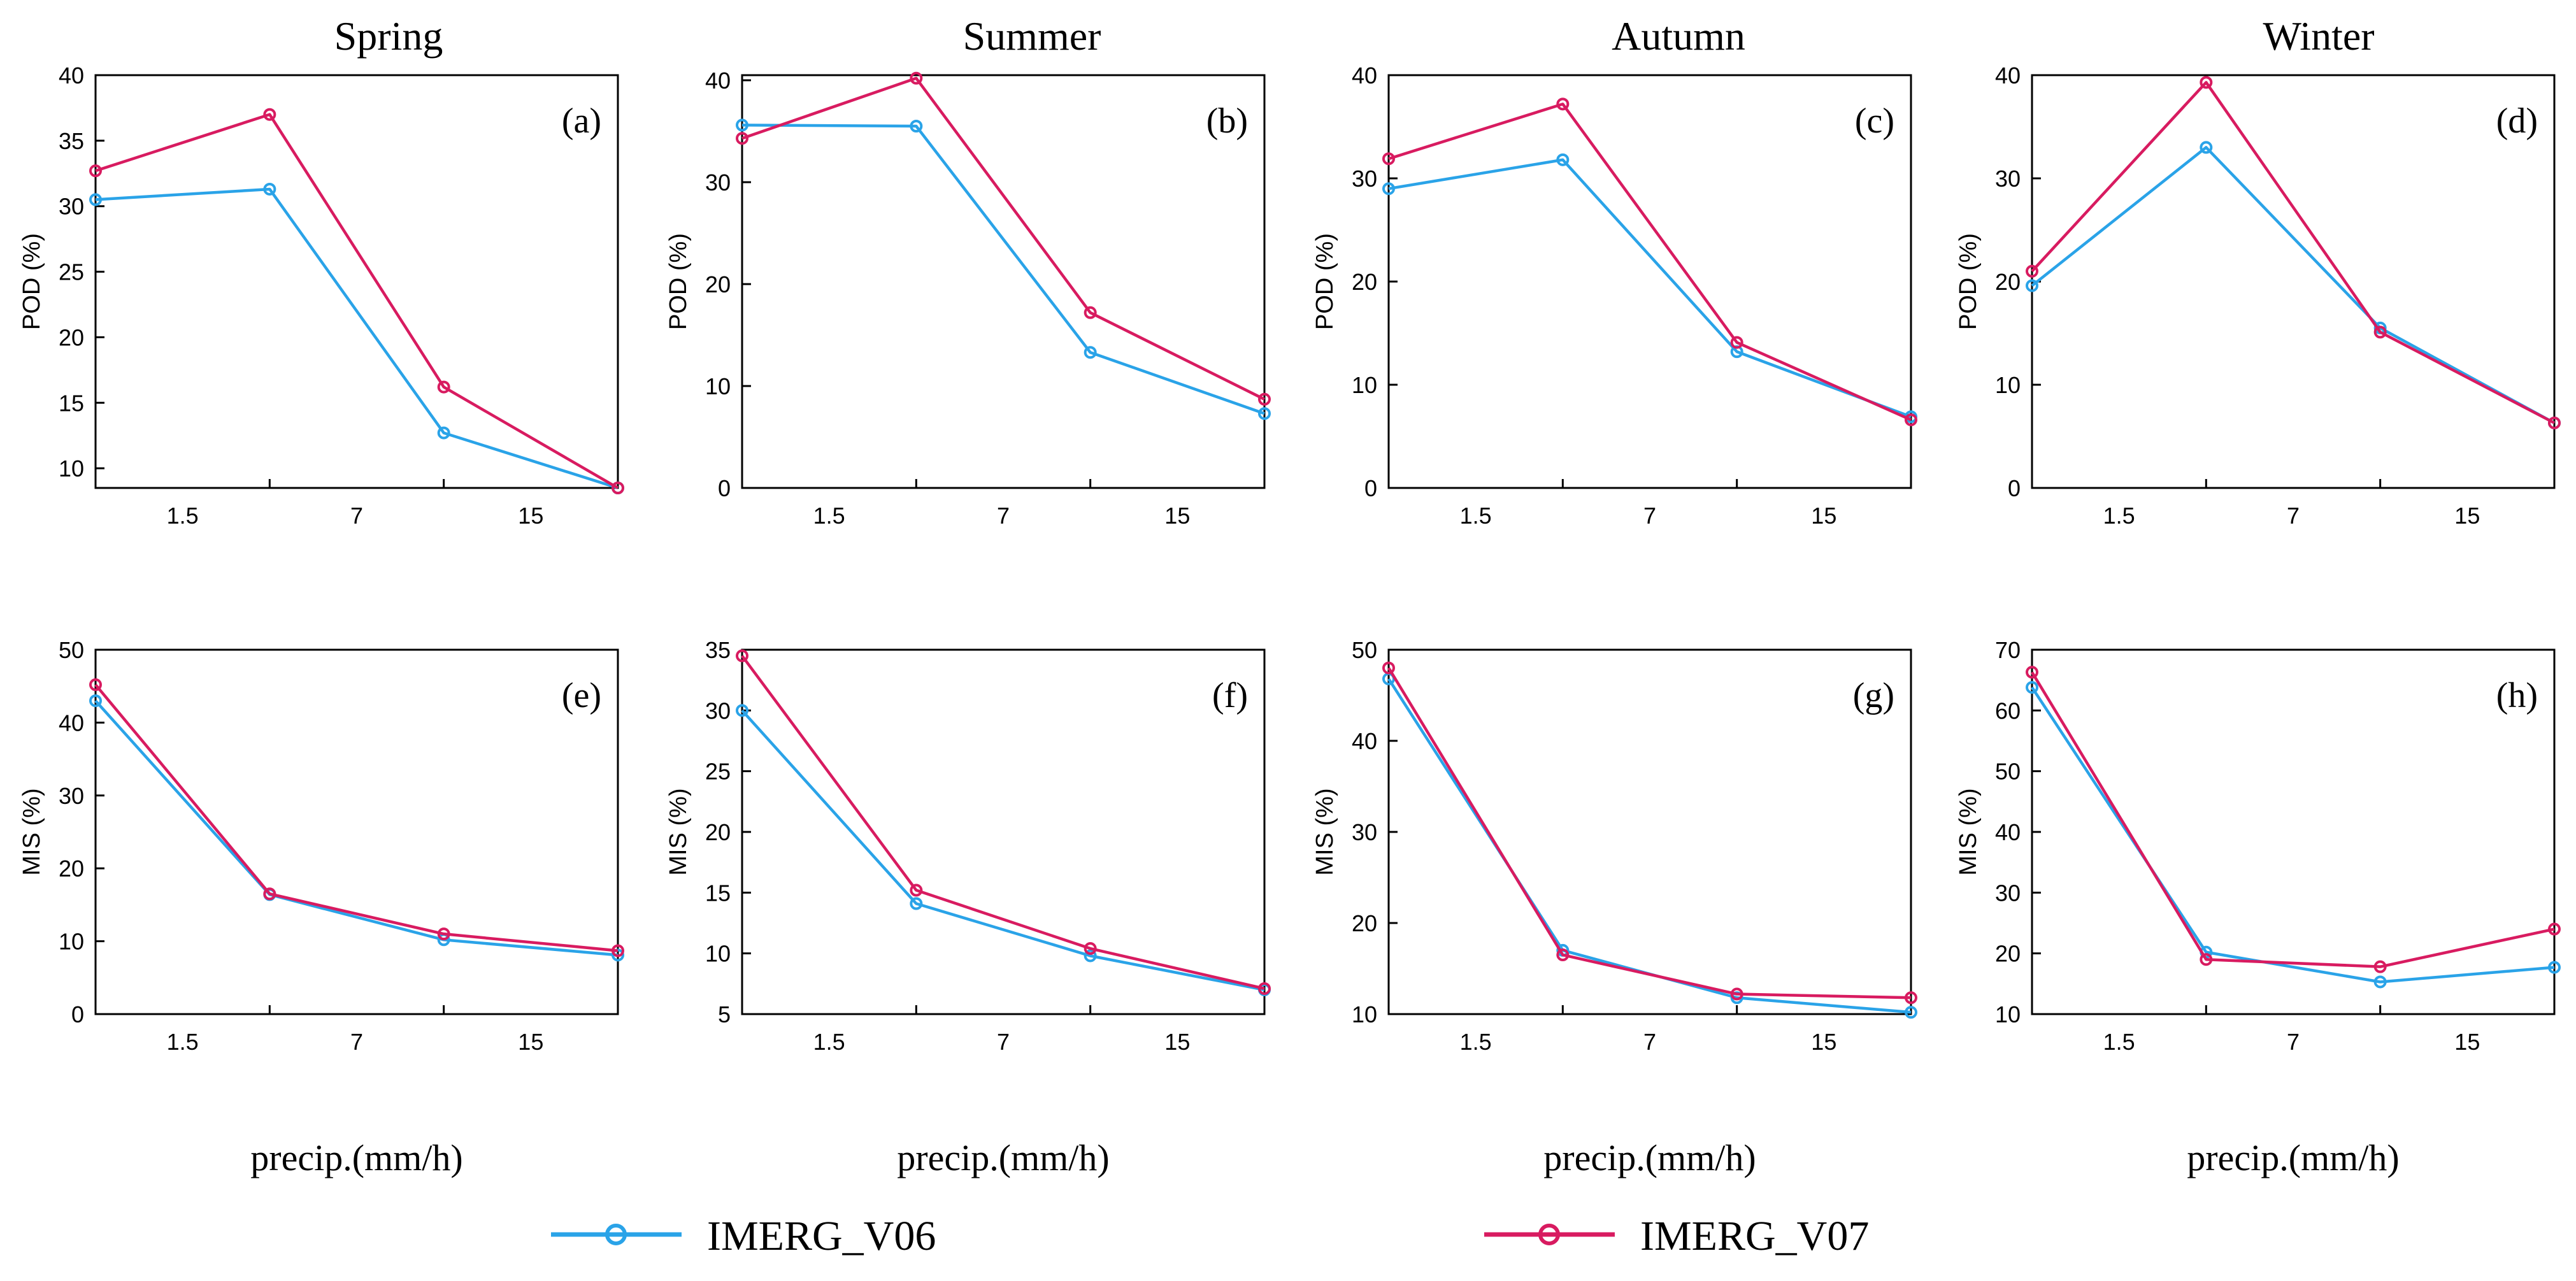  I want to click on y-tick-label-6: 30, so click(718, 711).